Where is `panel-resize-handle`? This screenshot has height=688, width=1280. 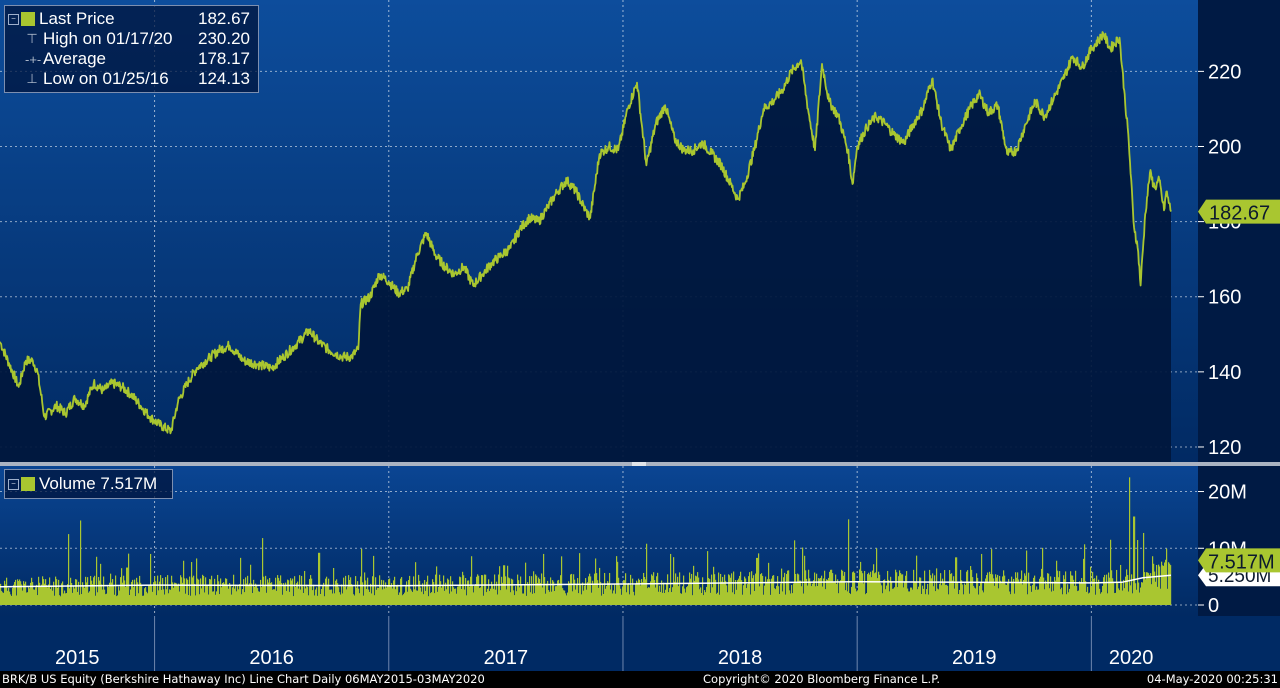 panel-resize-handle is located at coordinates (639, 464).